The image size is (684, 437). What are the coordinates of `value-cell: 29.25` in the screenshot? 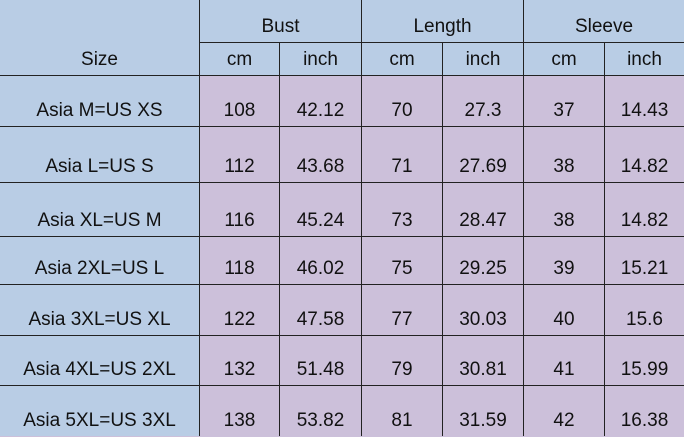 It's located at (483, 261).